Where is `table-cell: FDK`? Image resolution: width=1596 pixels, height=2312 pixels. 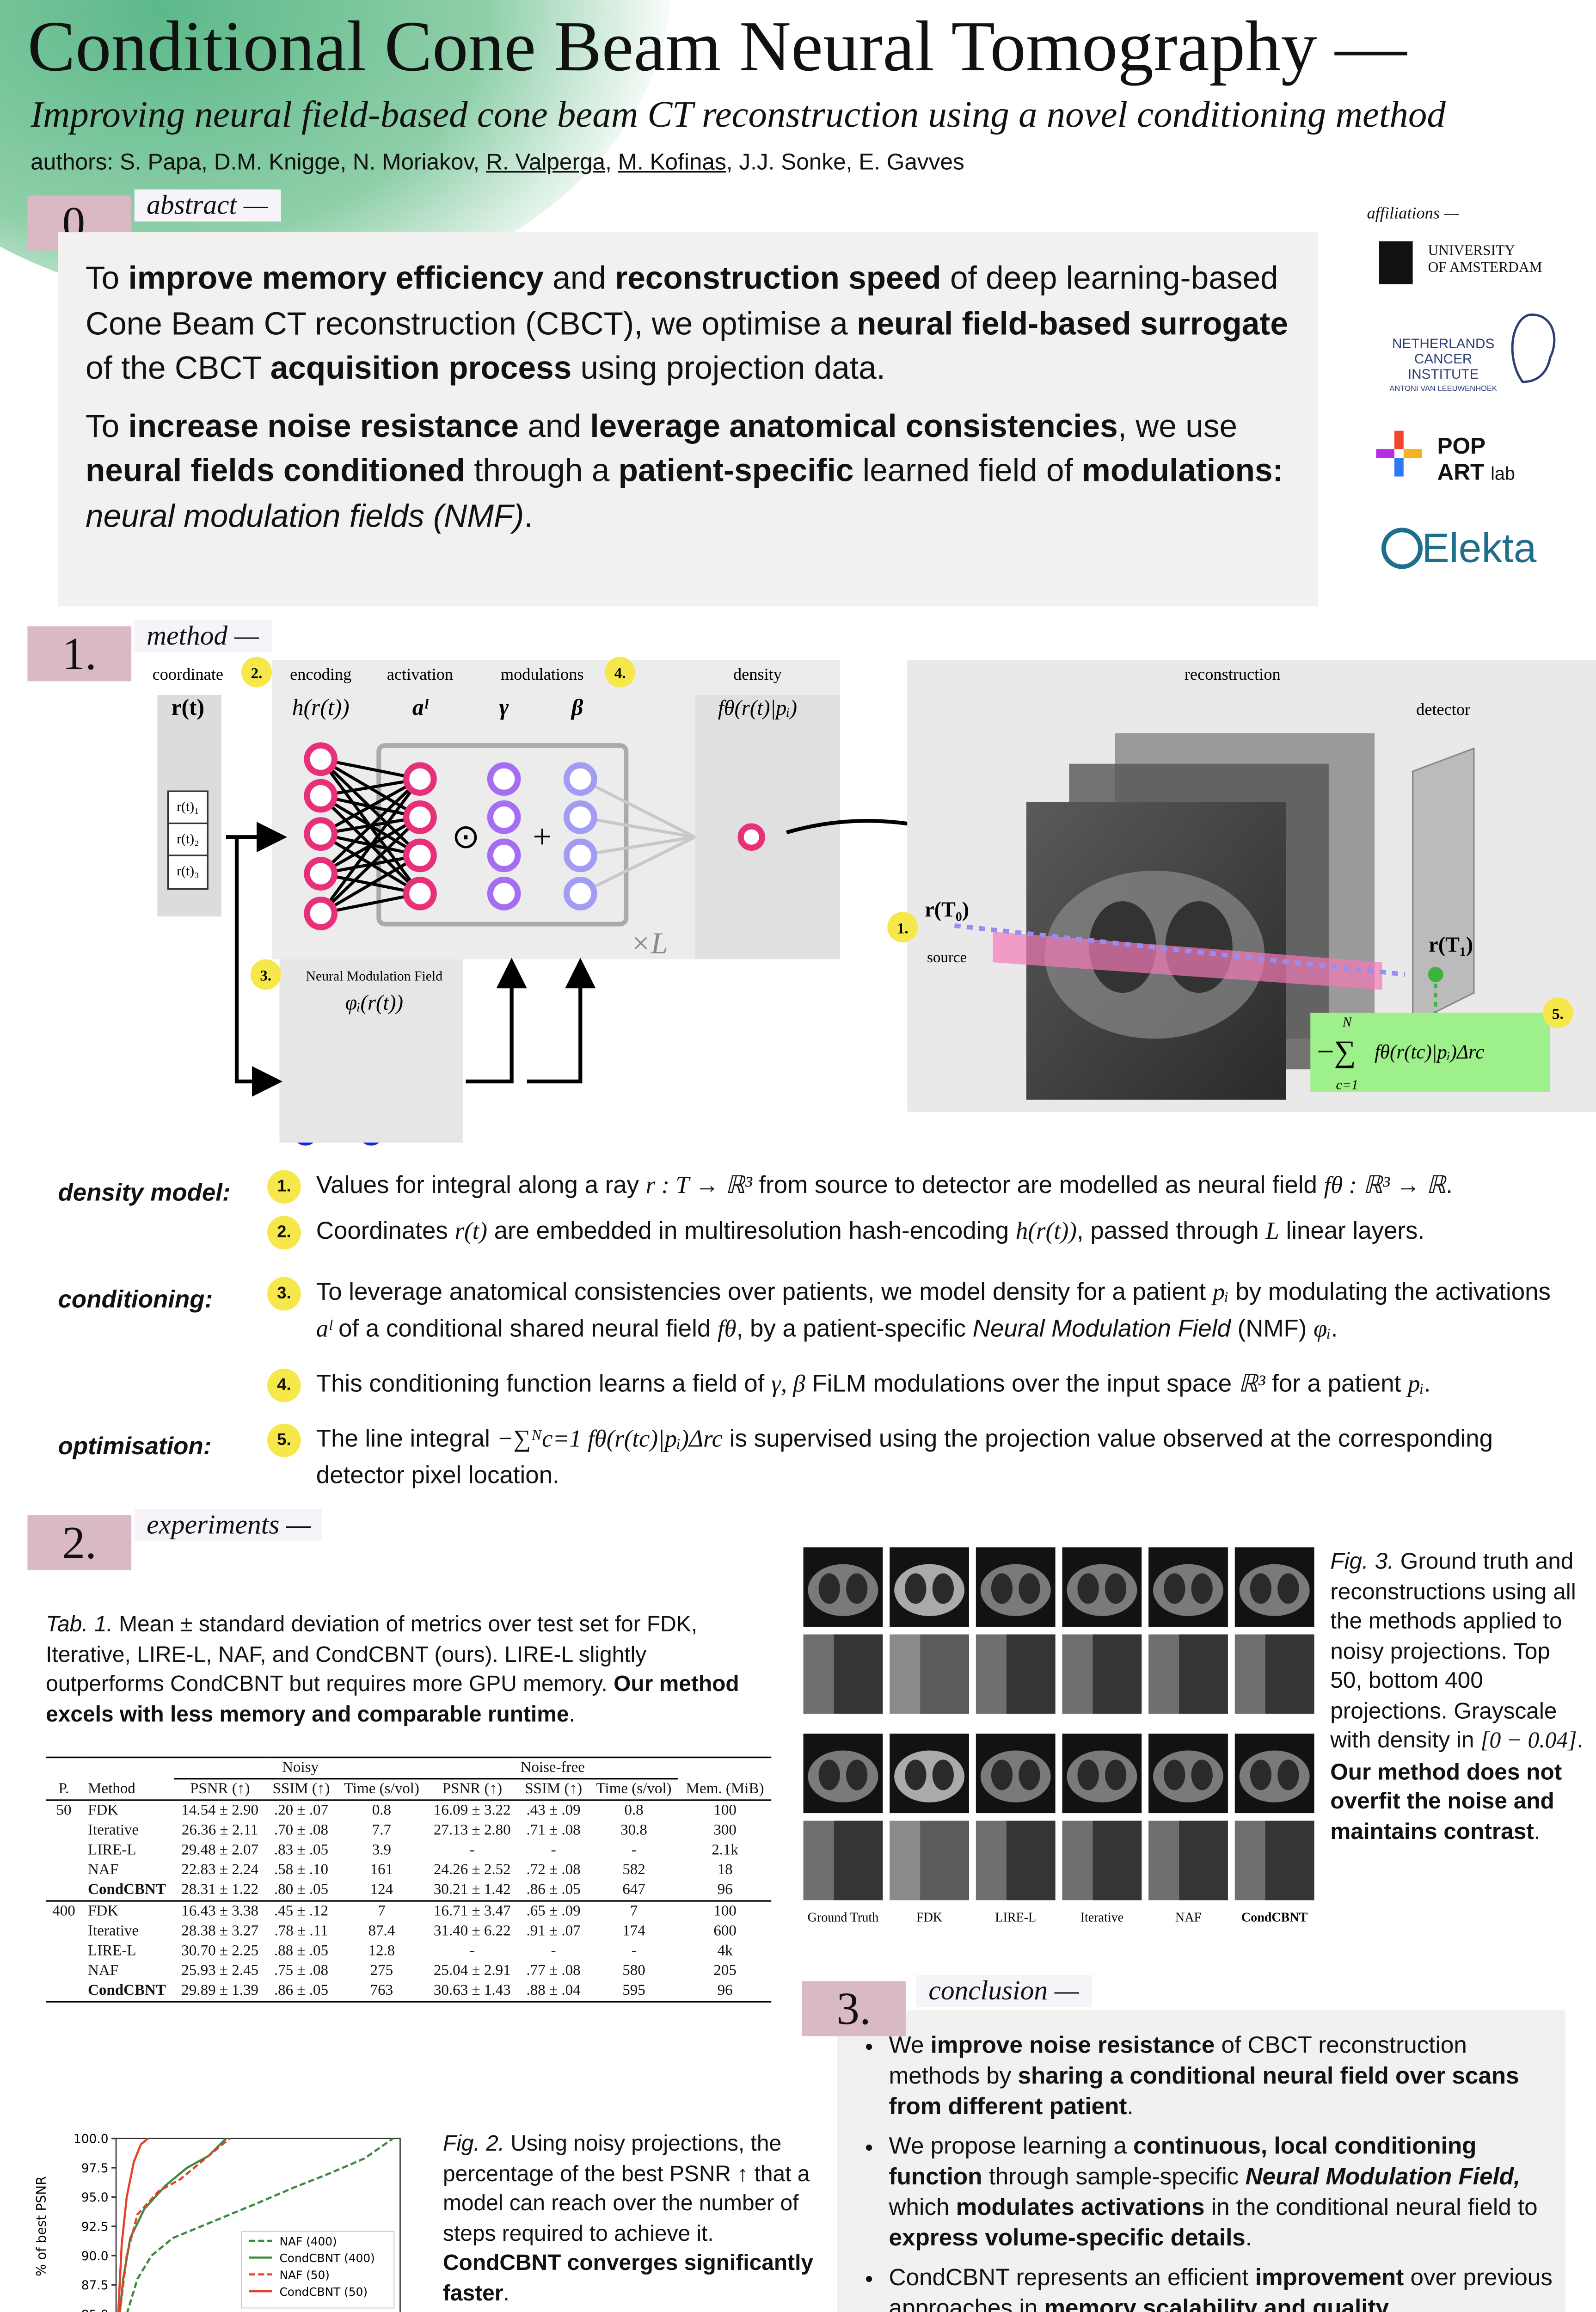 table-cell: FDK is located at coordinates (103, 1811).